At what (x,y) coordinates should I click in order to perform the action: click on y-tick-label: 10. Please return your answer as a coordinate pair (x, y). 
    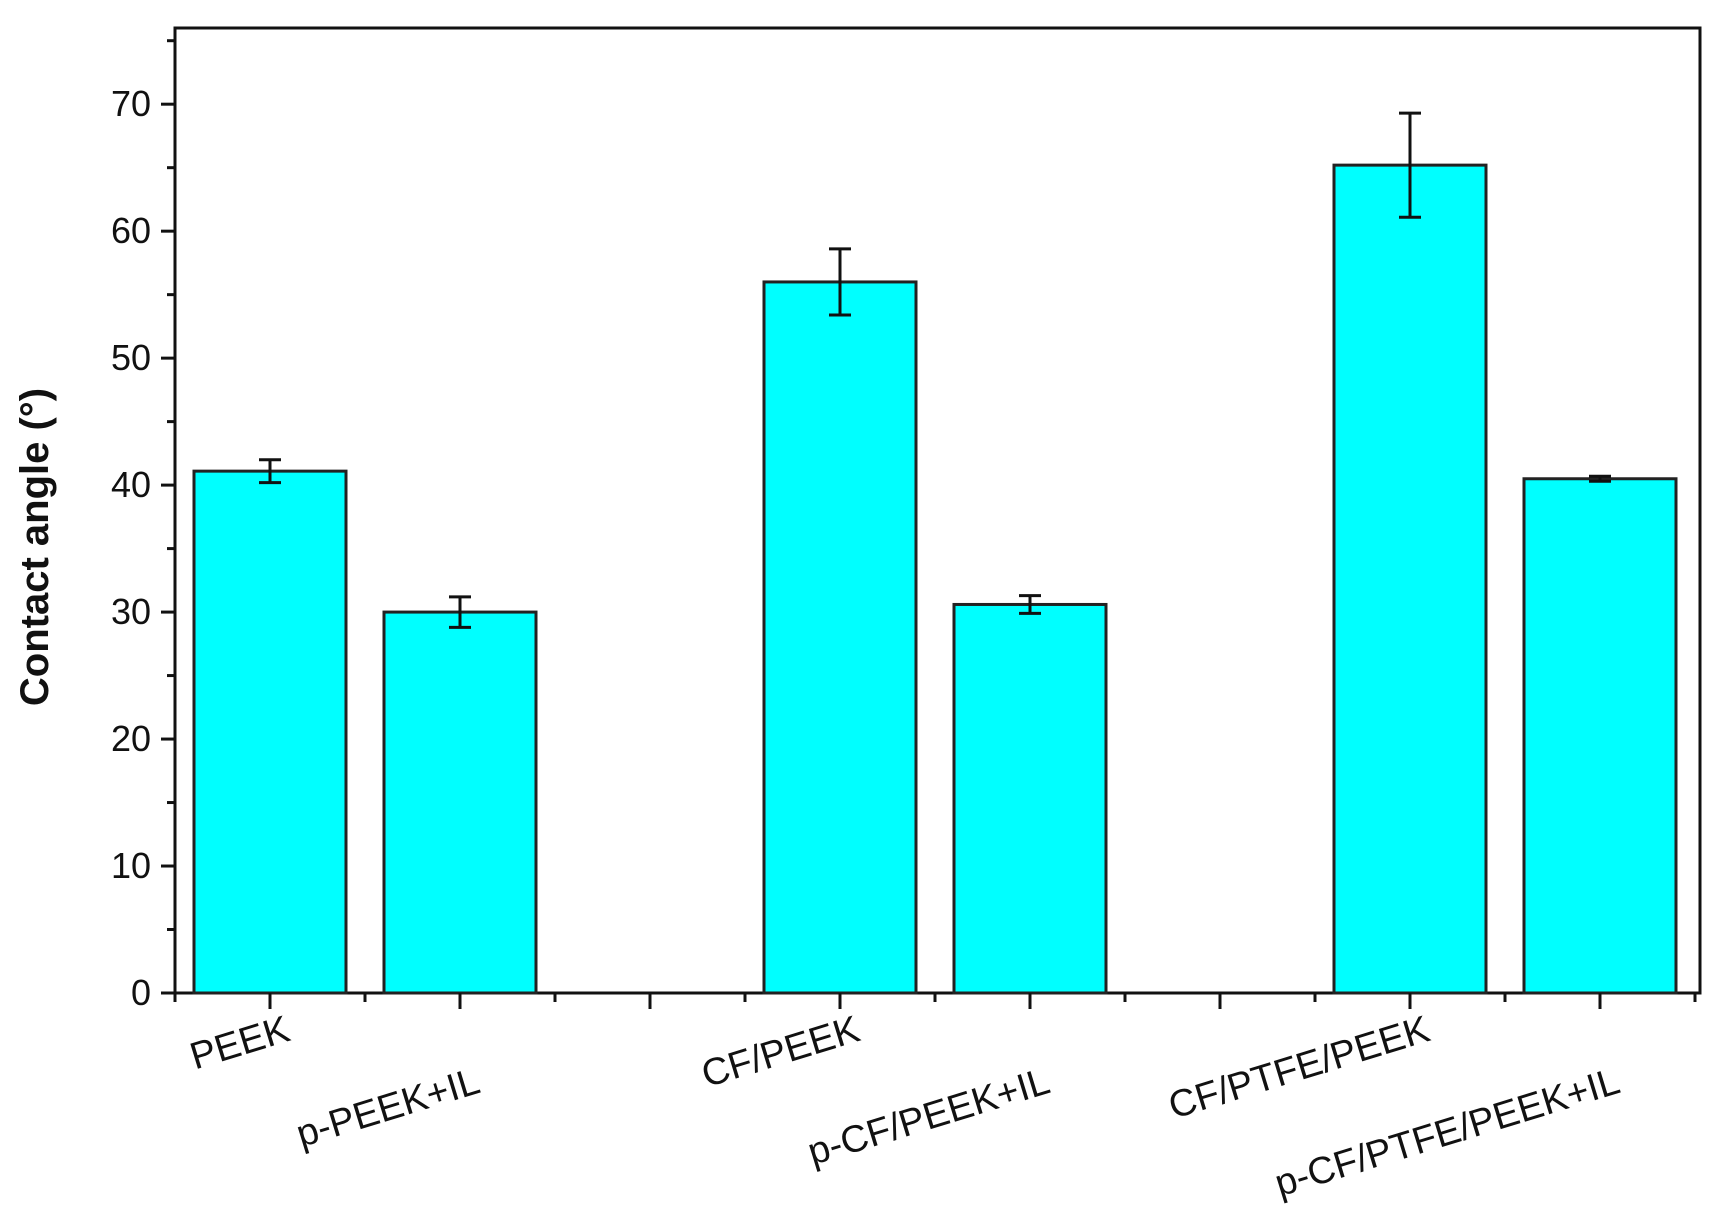
    Looking at the image, I should click on (131, 865).